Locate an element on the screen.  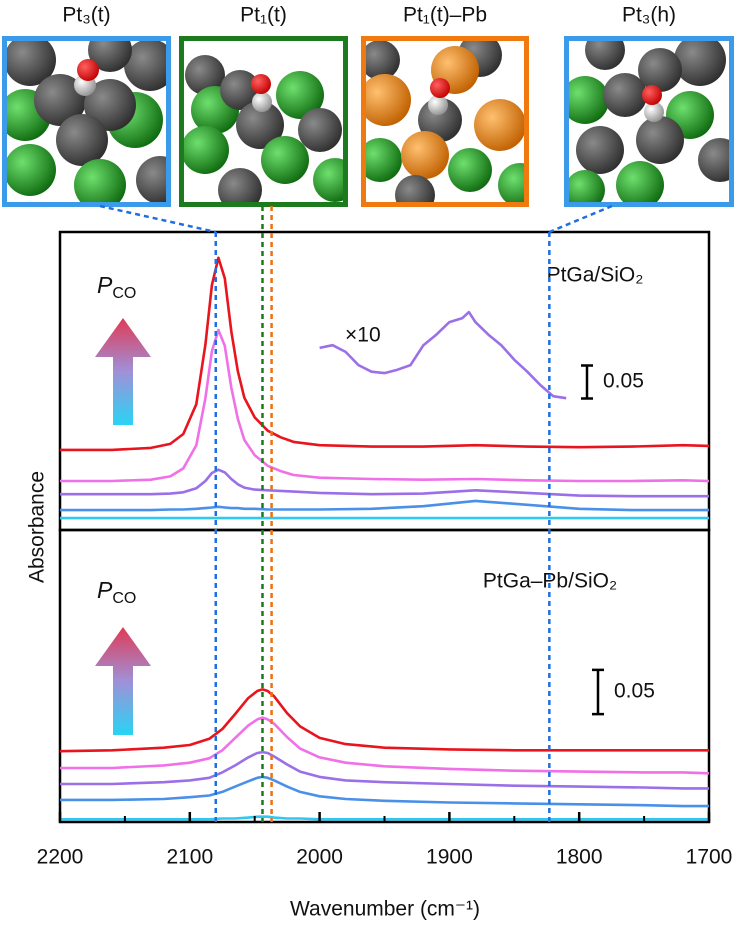
inset-line is located at coordinates (443, 355).